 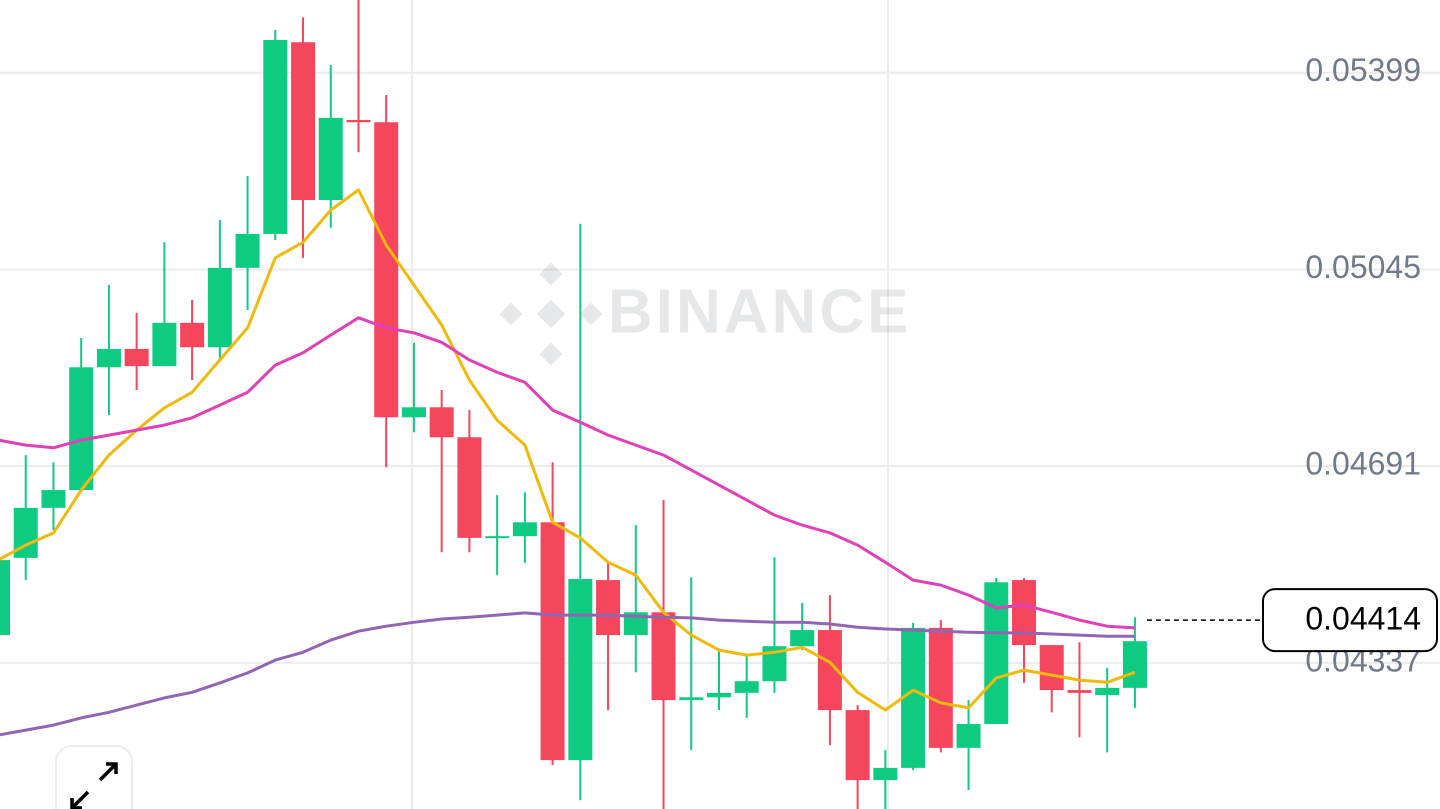 What do you see at coordinates (1363, 619) in the screenshot?
I see `last-price-label: 0.04414` at bounding box center [1363, 619].